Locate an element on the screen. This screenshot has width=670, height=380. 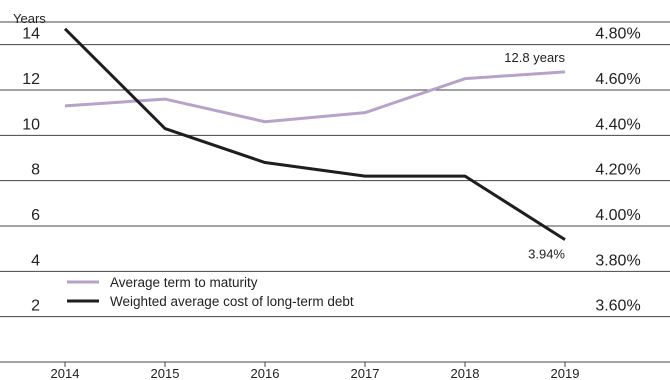
y-left-tick-label: 6 is located at coordinates (35, 215).